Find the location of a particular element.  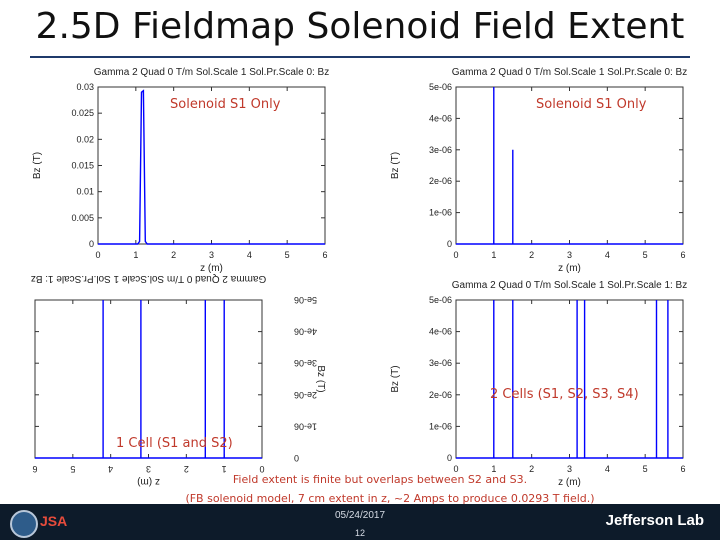

jsa-logo: JSA is located at coordinates (54, 521).